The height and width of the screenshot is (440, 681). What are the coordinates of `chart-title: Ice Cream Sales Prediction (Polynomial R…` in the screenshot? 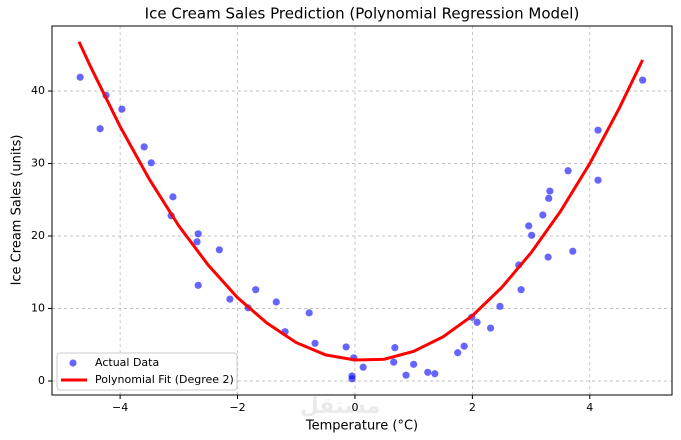 It's located at (362, 14).